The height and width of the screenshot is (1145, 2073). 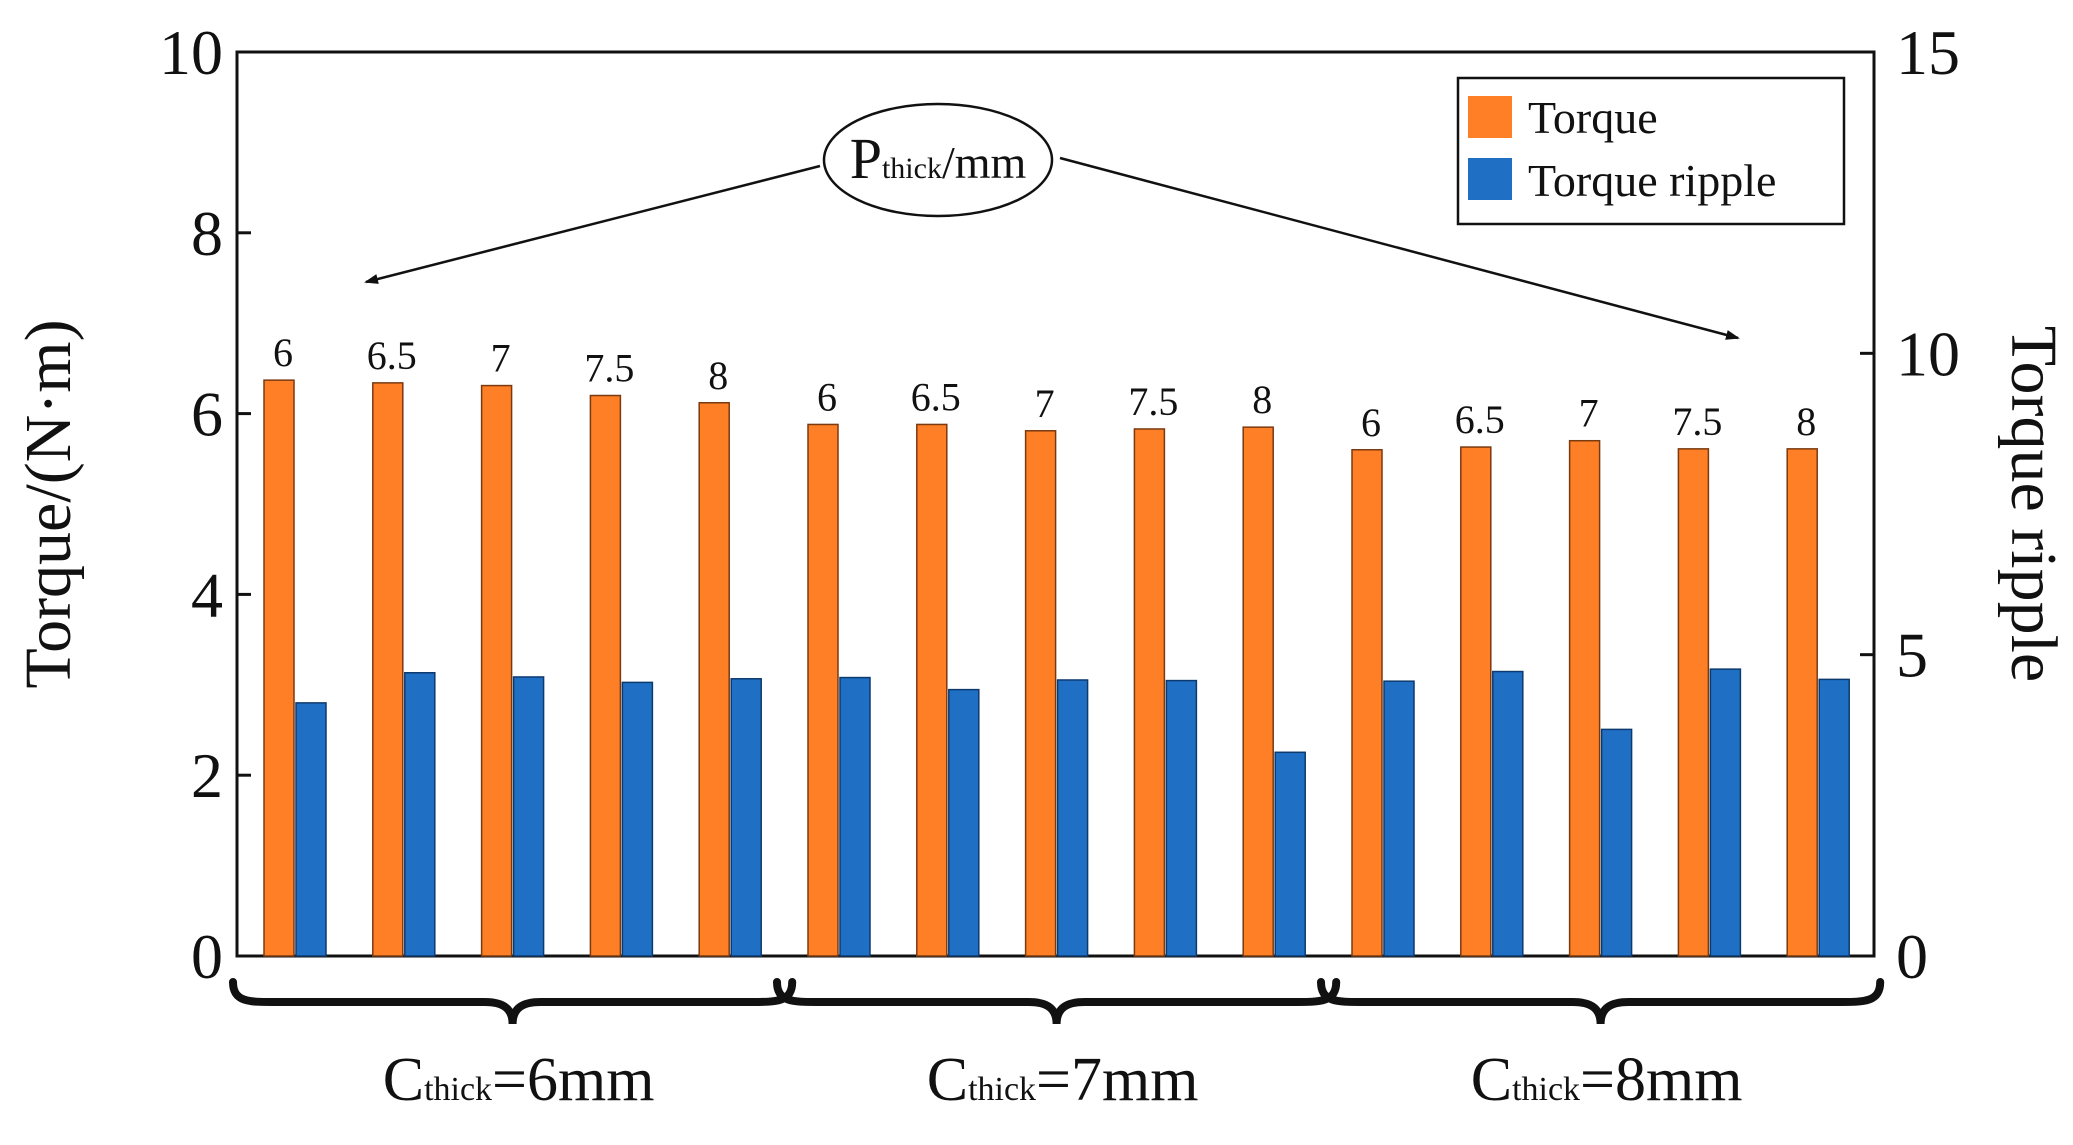 I want to click on right-axis-title: Torque ripple, so click(x=2033, y=504).